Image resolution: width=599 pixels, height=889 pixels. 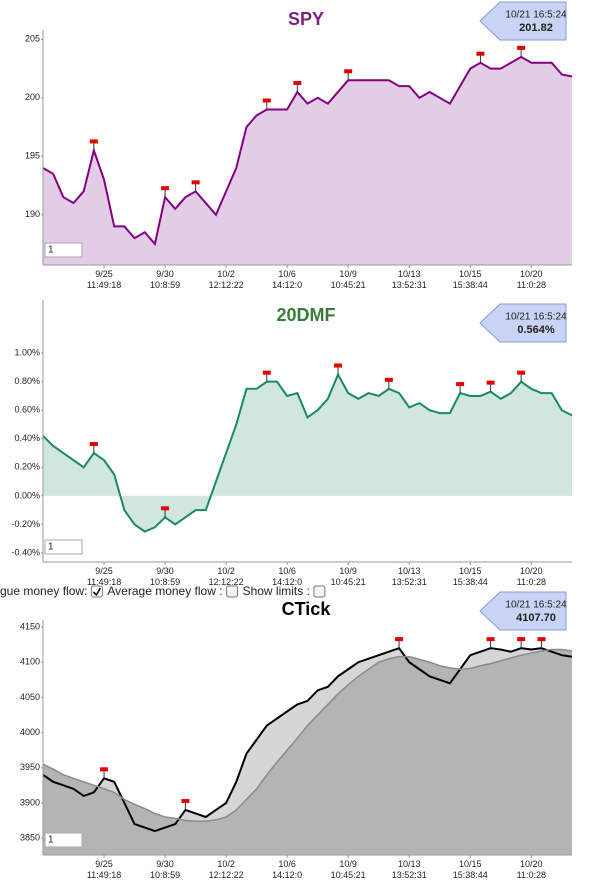 What do you see at coordinates (32, 39) in the screenshot?
I see `y-tick-label: 205` at bounding box center [32, 39].